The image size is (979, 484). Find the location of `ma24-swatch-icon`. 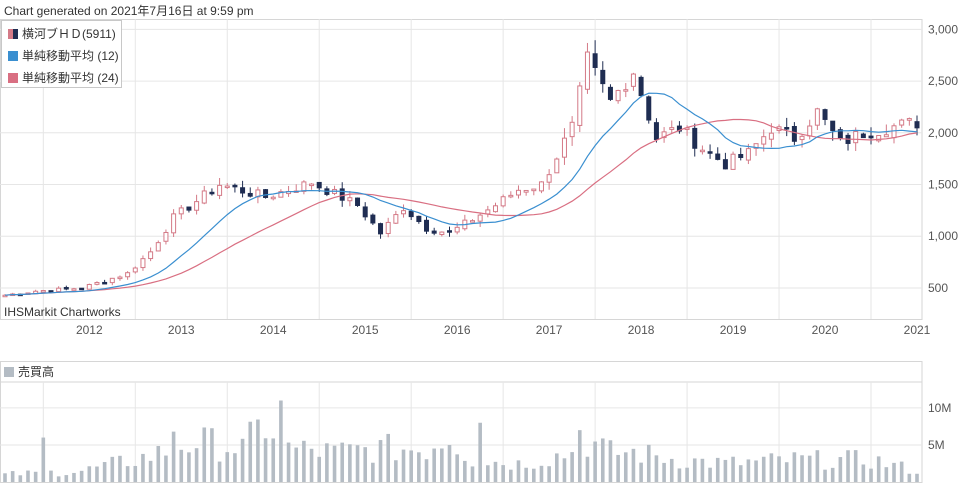

ma24-swatch-icon is located at coordinates (13, 78).